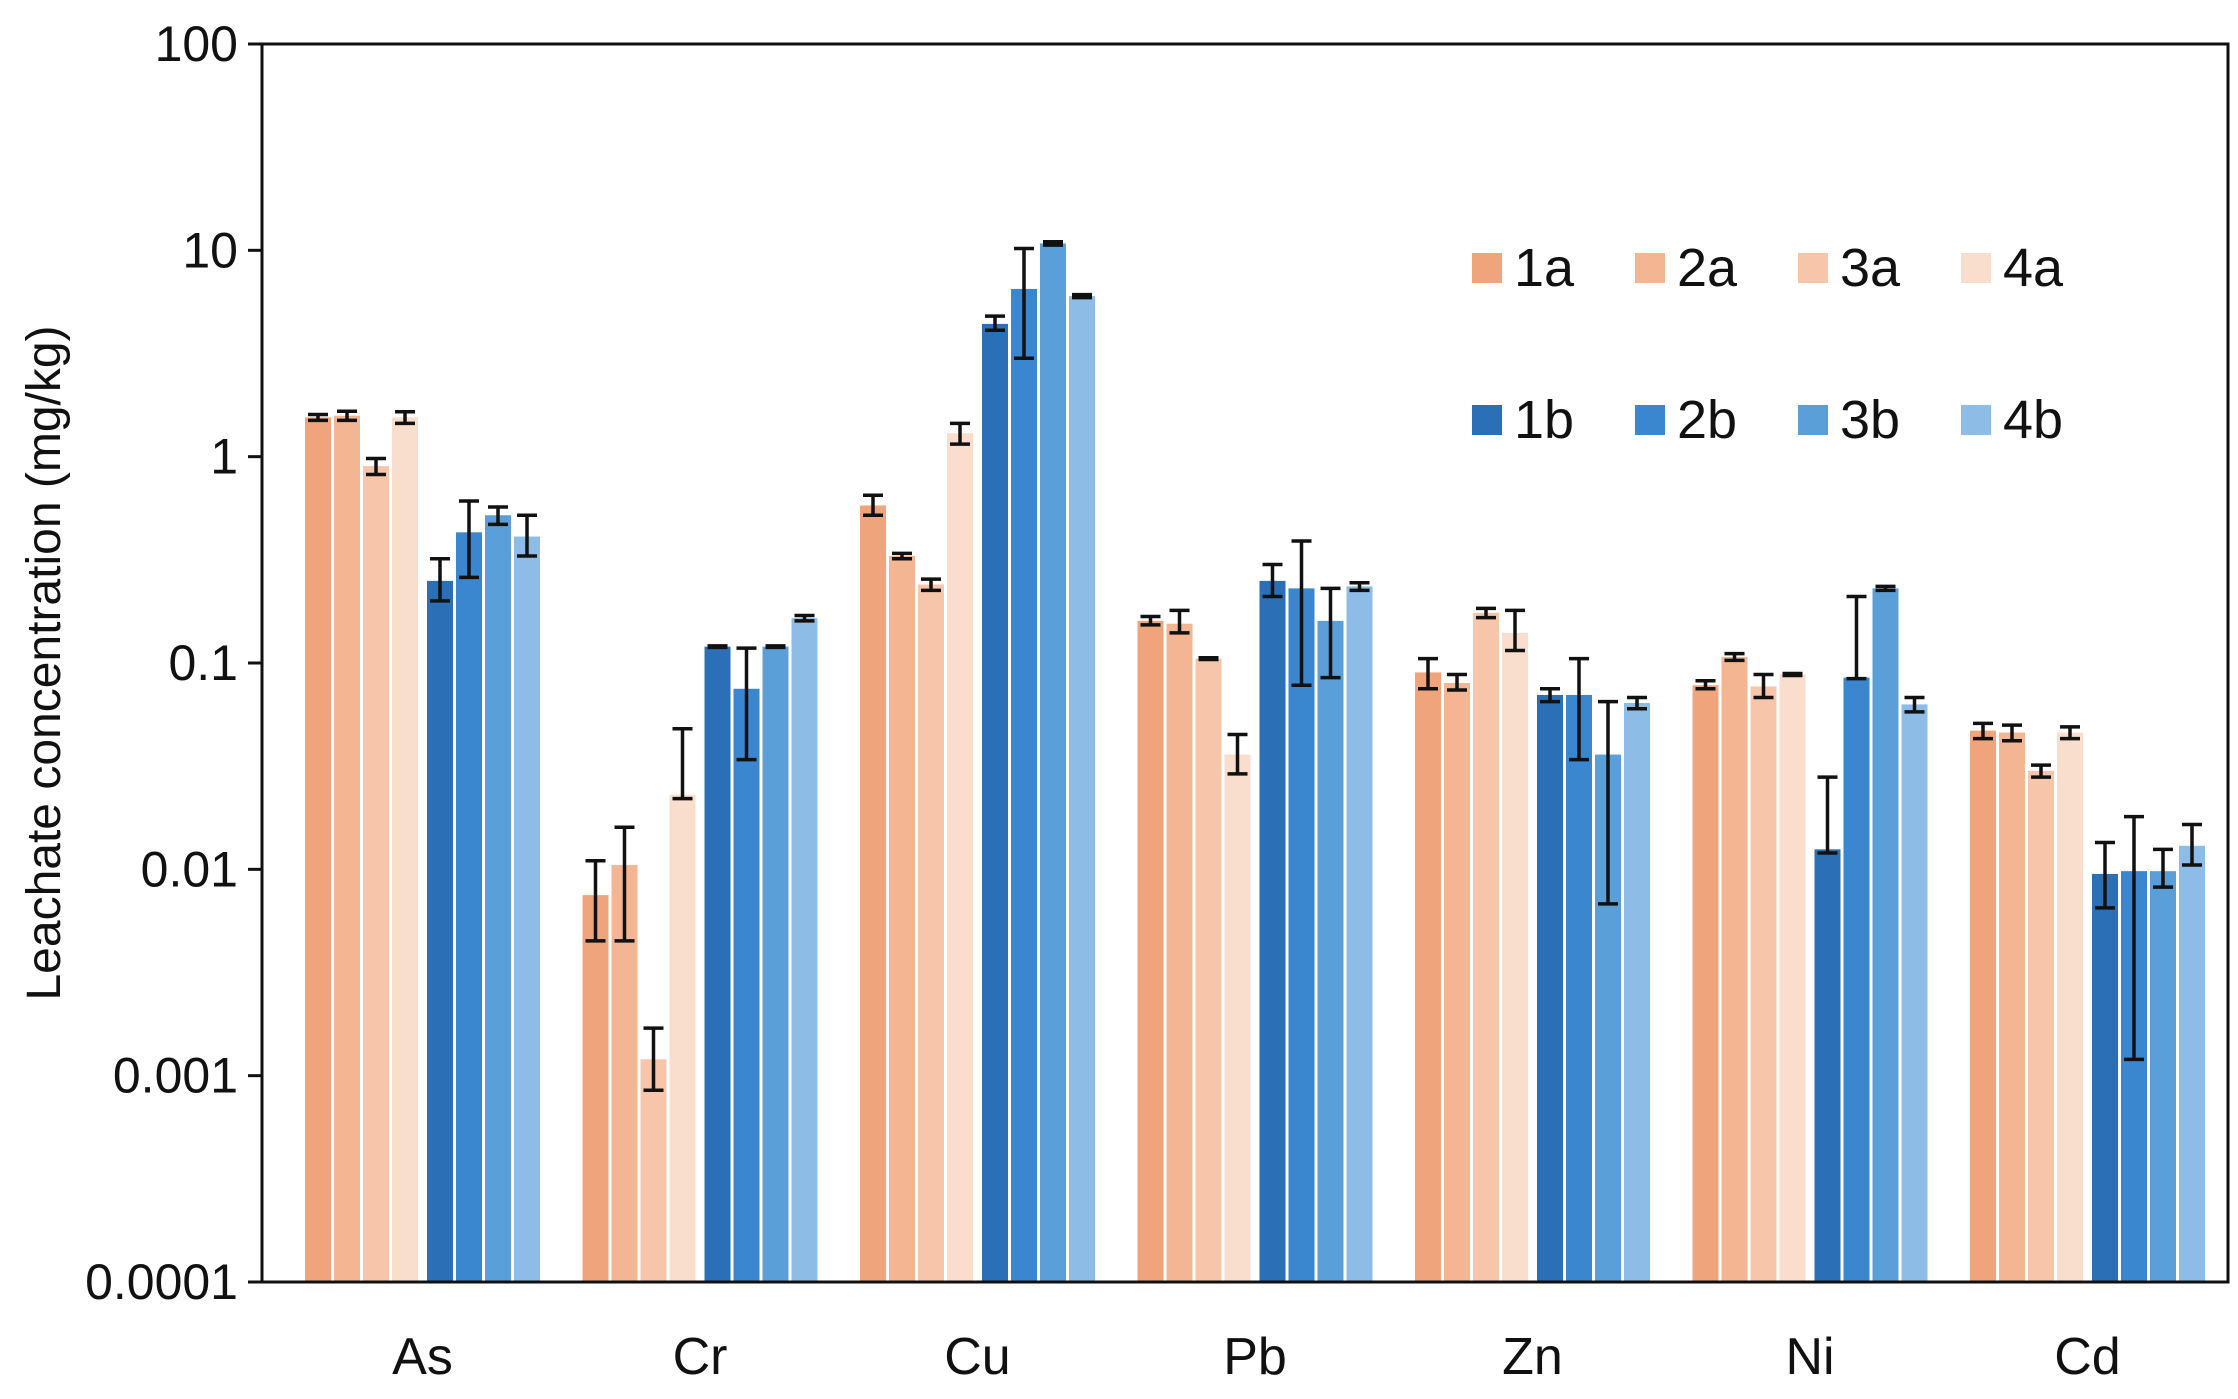  Describe the element at coordinates (469, 539) in the screenshot. I see `error-bar-2b-As` at that location.